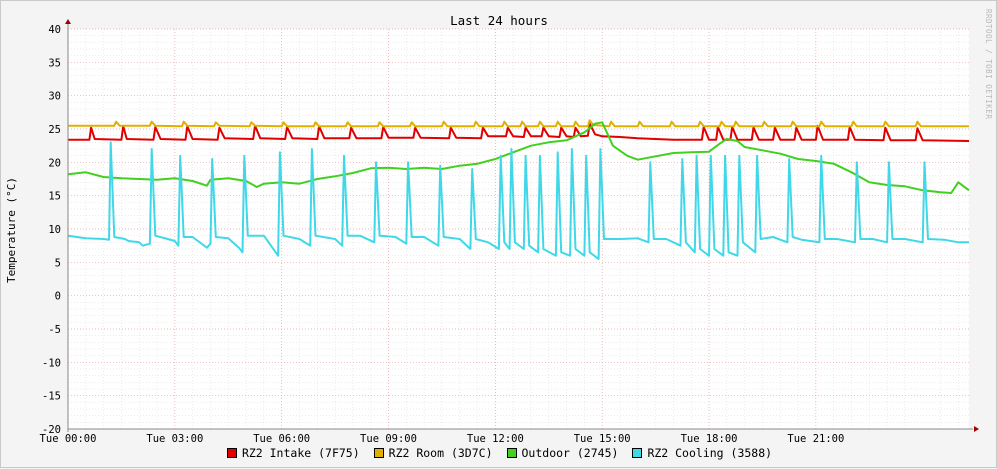 The image size is (997, 469). I want to click on y-tick-label: 5, so click(58, 263).